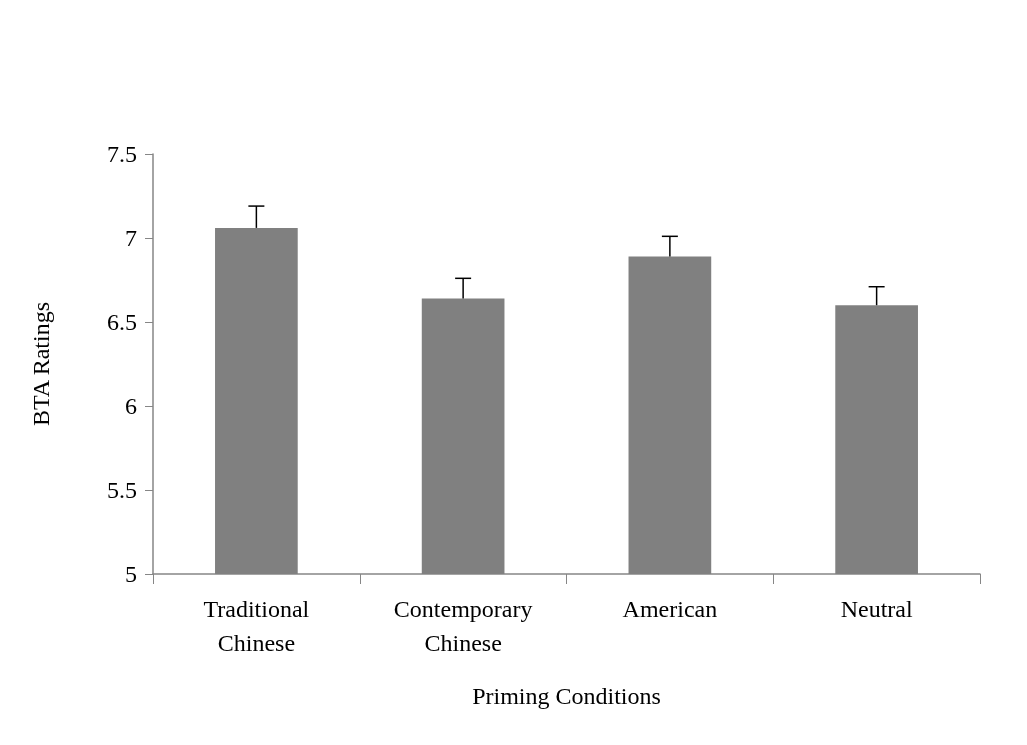 This screenshot has width=1027, height=745. Describe the element at coordinates (122, 490) in the screenshot. I see `y-tick-label: 5.5` at that location.